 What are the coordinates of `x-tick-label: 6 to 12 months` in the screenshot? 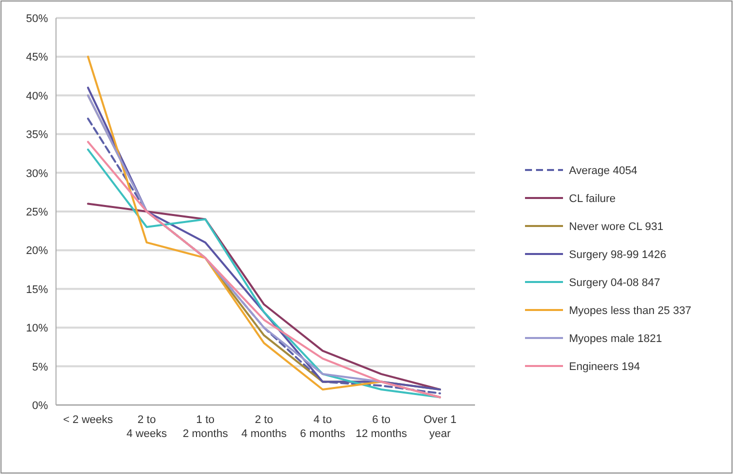 It's located at (382, 427).